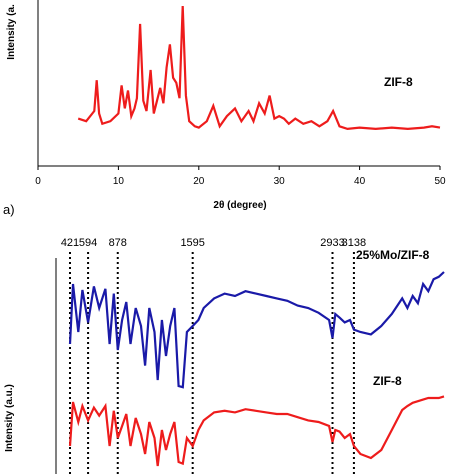 The width and height of the screenshot is (474, 474). Describe the element at coordinates (360, 181) in the screenshot. I see `xrd-x-tick-label: 40` at that location.